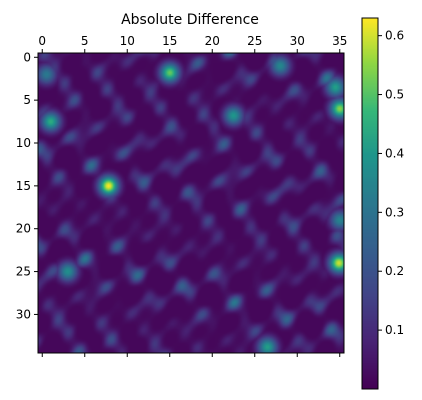 This screenshot has height=400, width=422. I want to click on colorbar-gradient, so click(370, 203).